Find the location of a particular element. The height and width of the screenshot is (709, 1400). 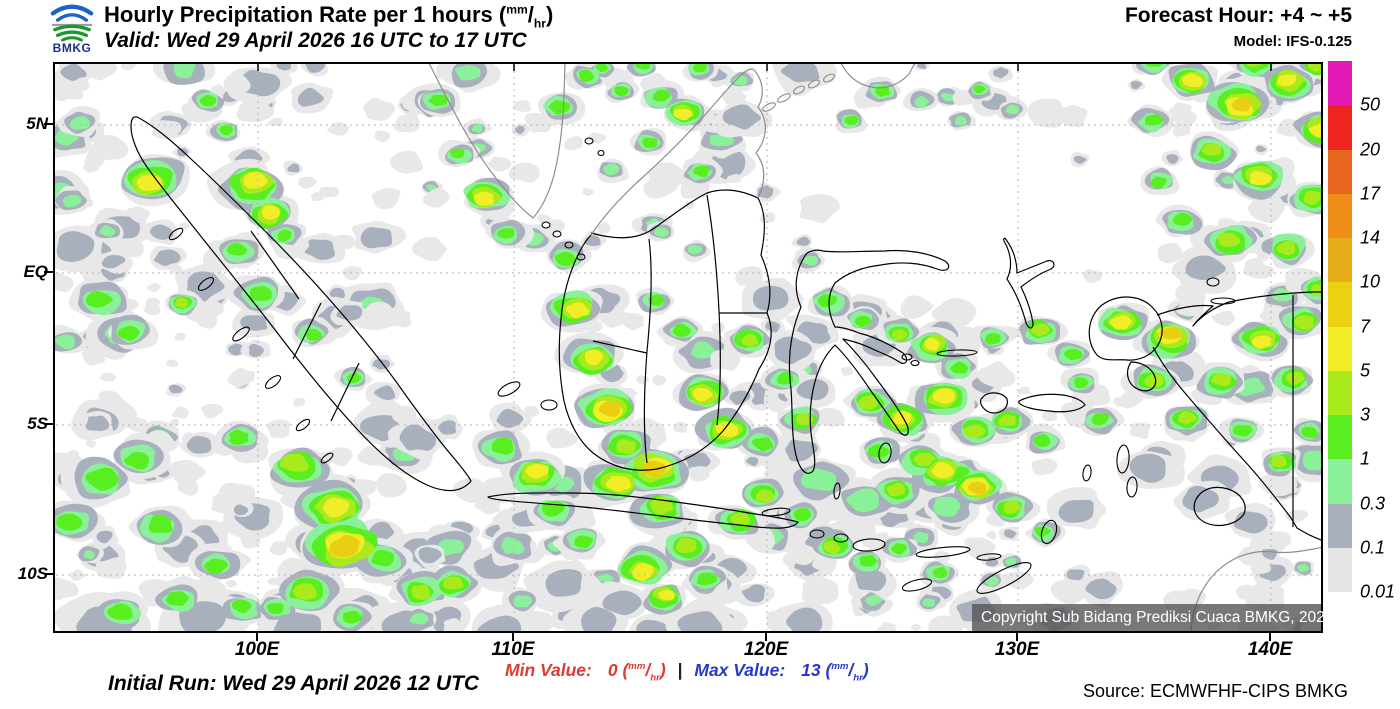

colorbar-label-10: 10 is located at coordinates (1370, 281).